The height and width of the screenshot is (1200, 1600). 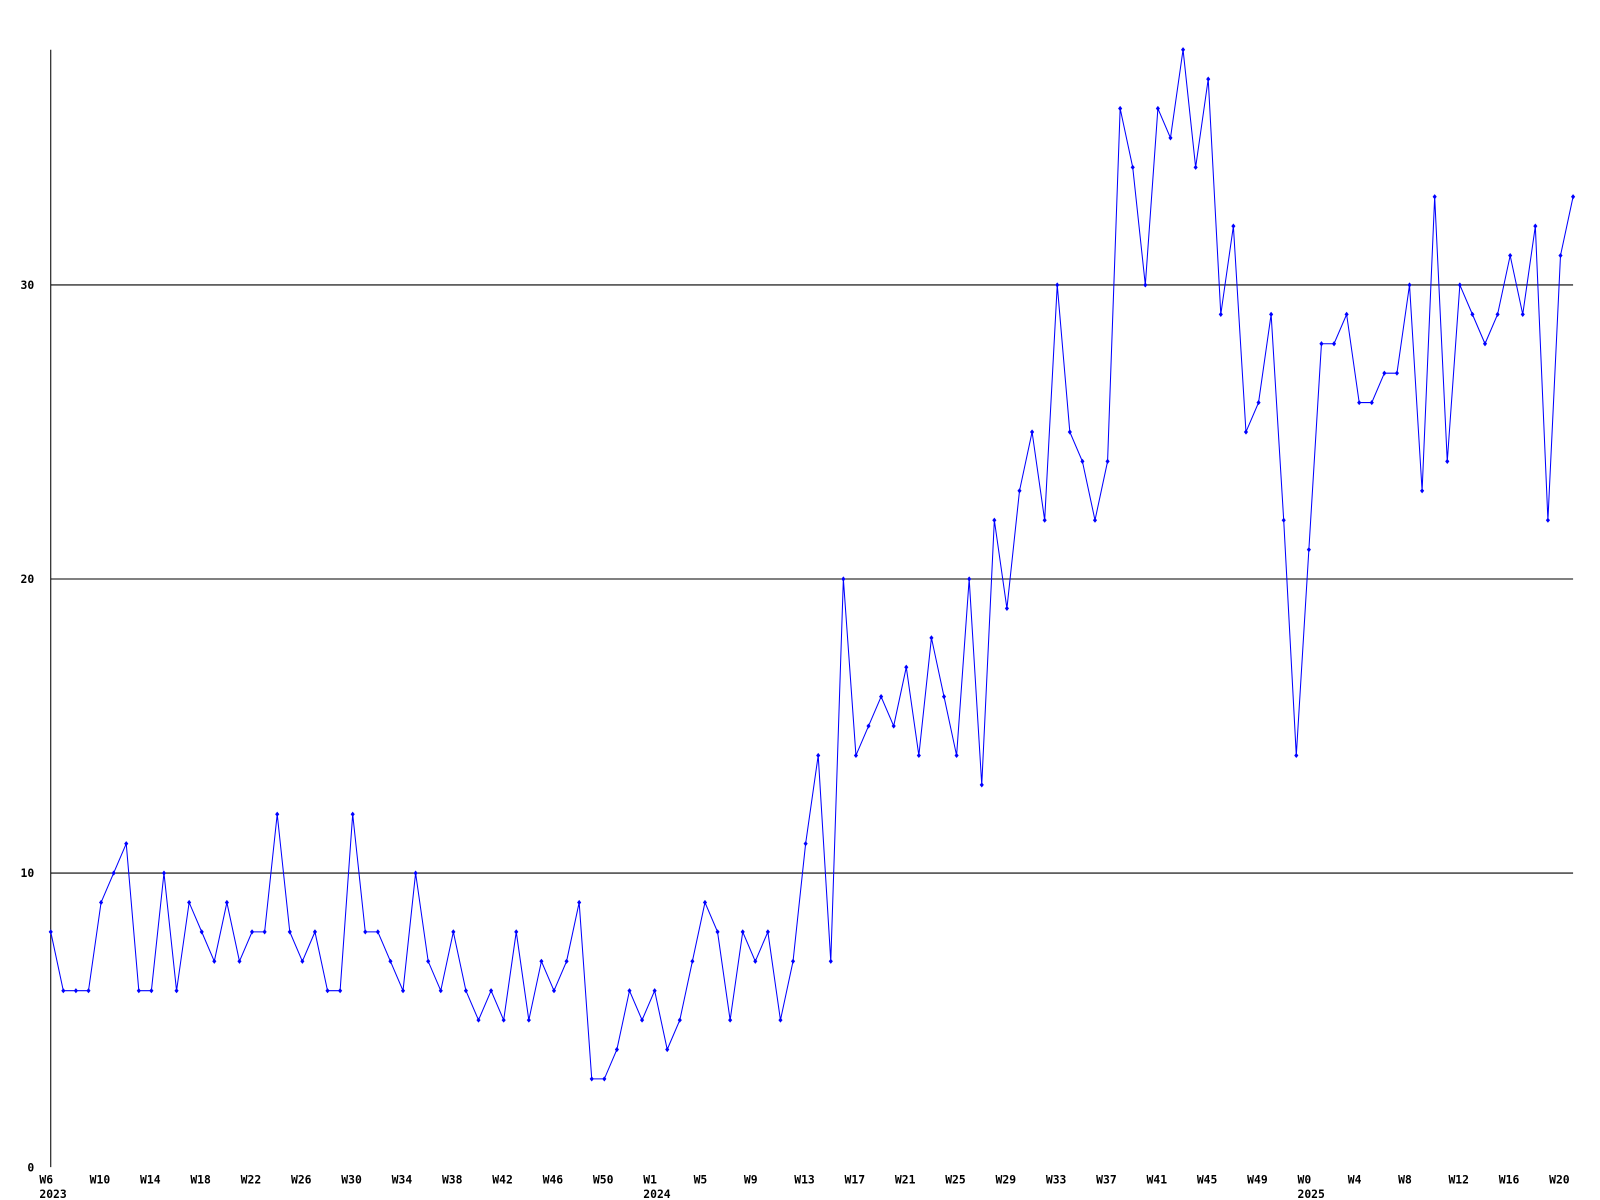 What do you see at coordinates (30, 1167) in the screenshot?
I see `y-tick-label: 0` at bounding box center [30, 1167].